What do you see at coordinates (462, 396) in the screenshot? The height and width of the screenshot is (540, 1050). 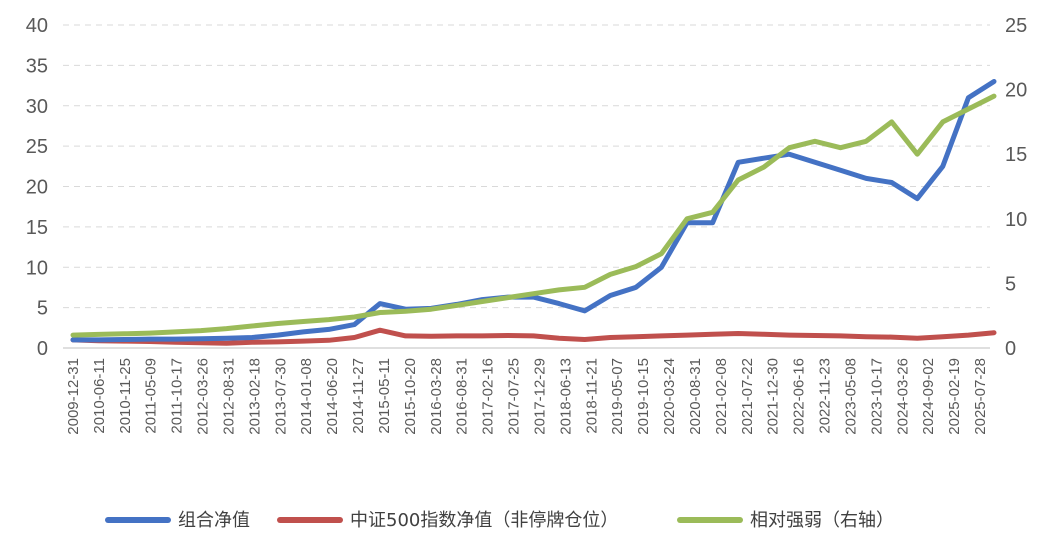 I see `x-tick-label: 2016-08-31` at bounding box center [462, 396].